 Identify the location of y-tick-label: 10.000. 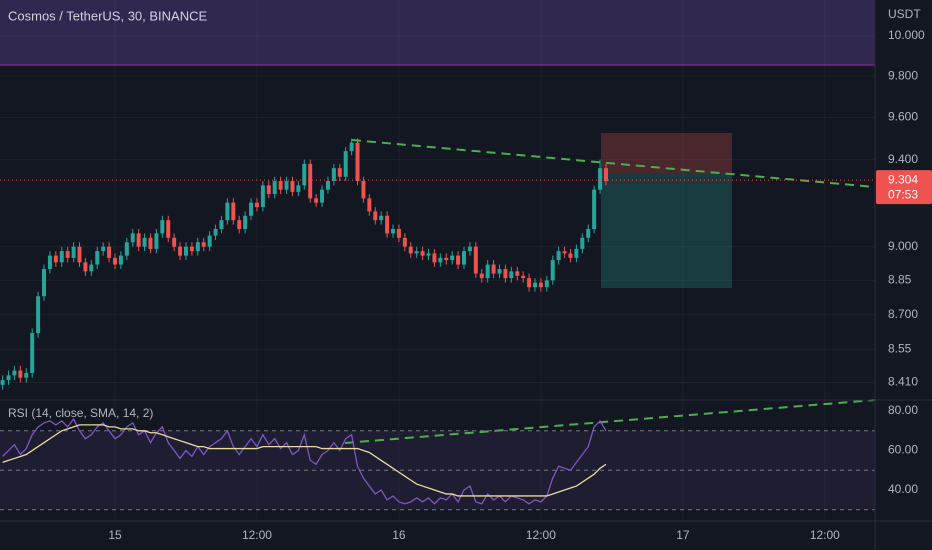
(906, 35).